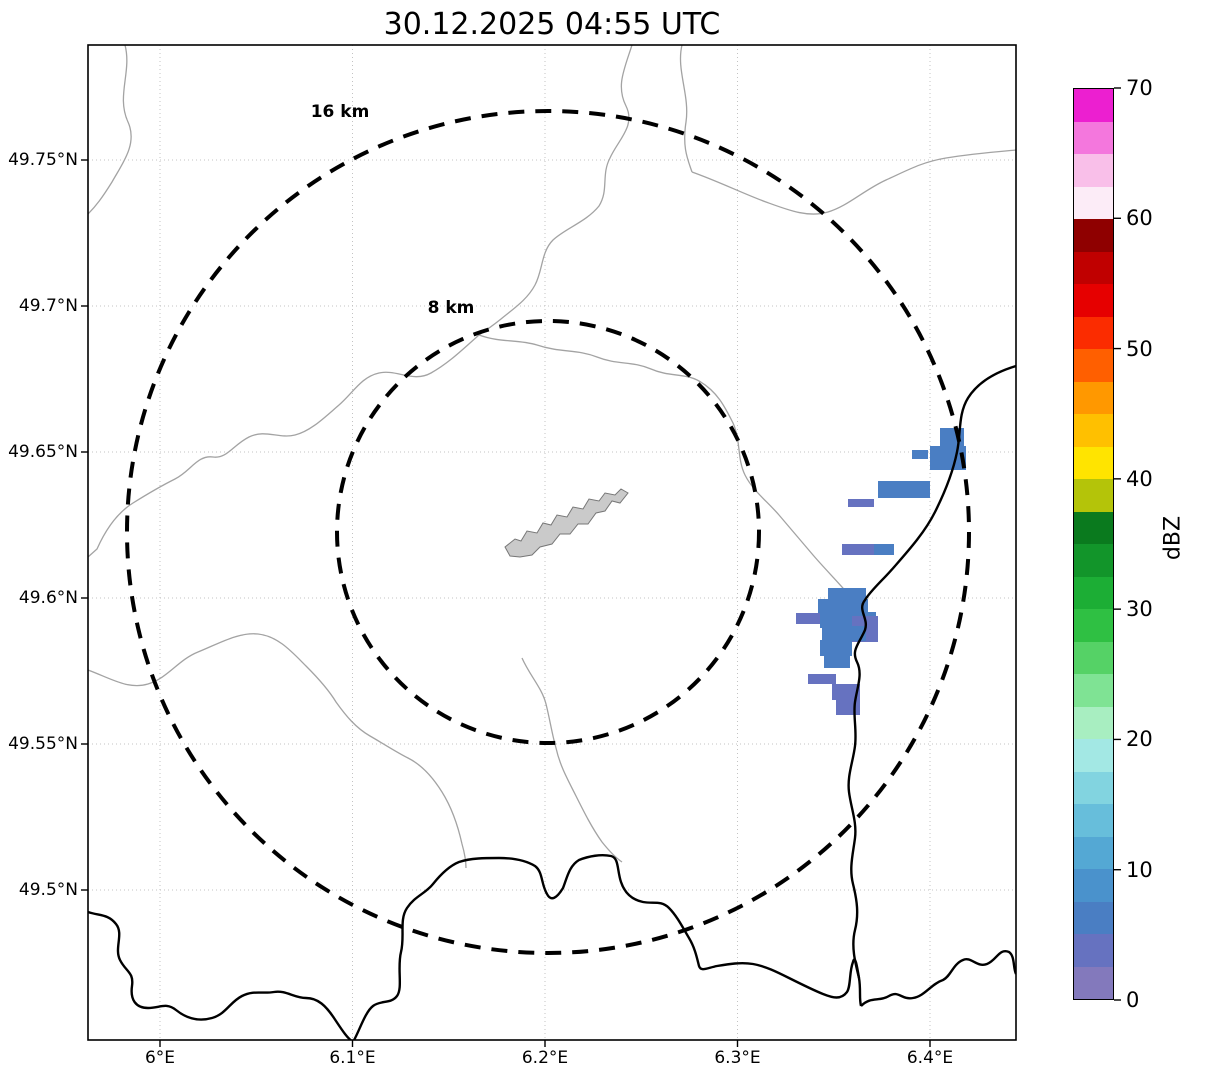 The image size is (1207, 1073). Describe the element at coordinates (1139, 739) in the screenshot. I see `colorbar-tick-label: 20` at that location.